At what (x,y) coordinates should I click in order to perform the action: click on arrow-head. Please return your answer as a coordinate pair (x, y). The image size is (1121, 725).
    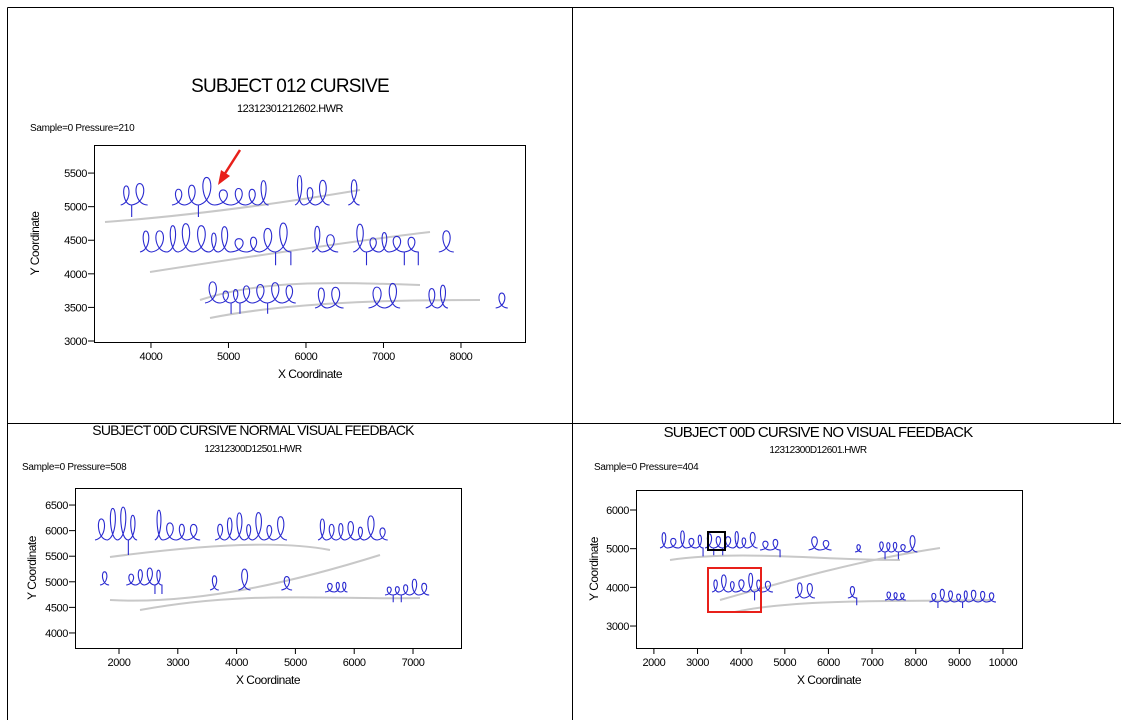
    Looking at the image, I should click on (224, 177).